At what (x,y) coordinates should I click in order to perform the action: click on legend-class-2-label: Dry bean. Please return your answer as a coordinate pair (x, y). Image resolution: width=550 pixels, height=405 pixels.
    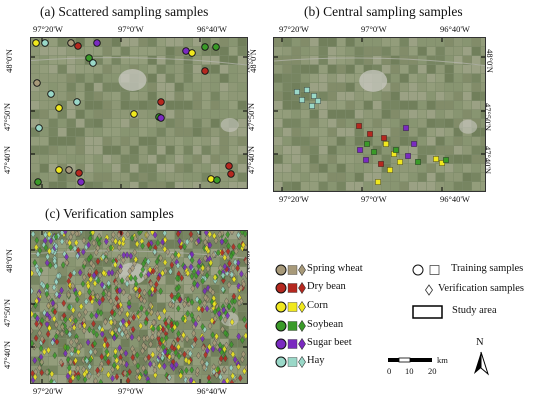
    Looking at the image, I should click on (326, 286).